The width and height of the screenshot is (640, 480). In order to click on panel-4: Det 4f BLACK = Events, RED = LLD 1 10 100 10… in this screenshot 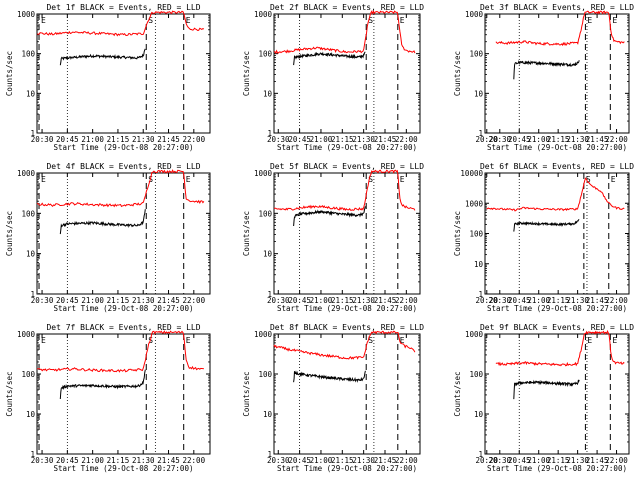, I will do `click(108, 237)`.